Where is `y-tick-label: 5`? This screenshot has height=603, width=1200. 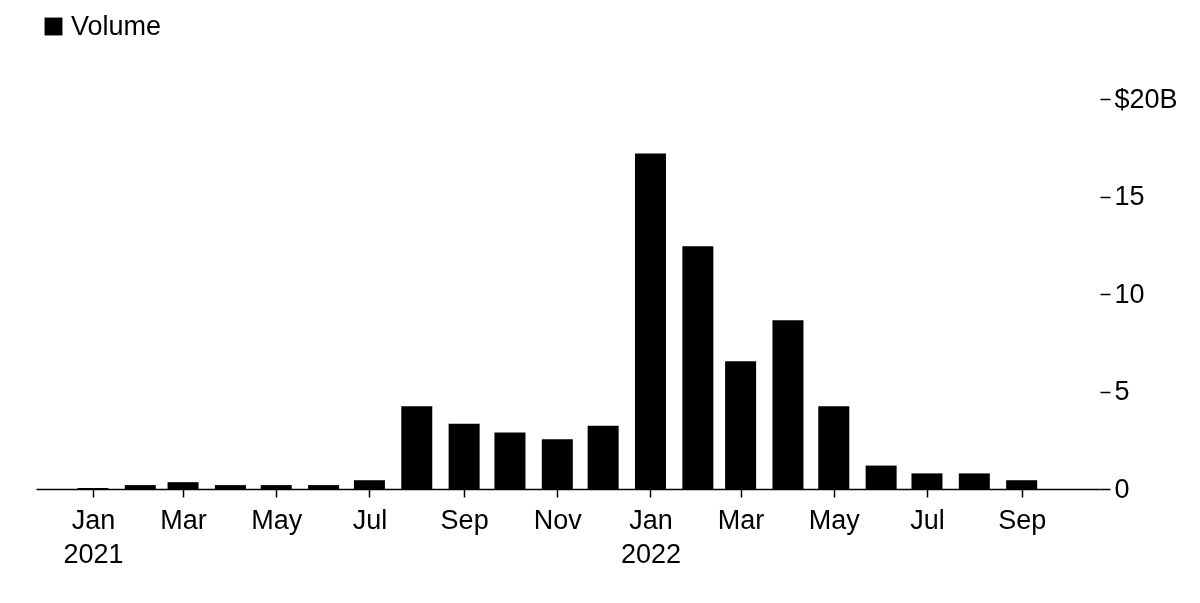 y-tick-label: 5 is located at coordinates (1122, 391).